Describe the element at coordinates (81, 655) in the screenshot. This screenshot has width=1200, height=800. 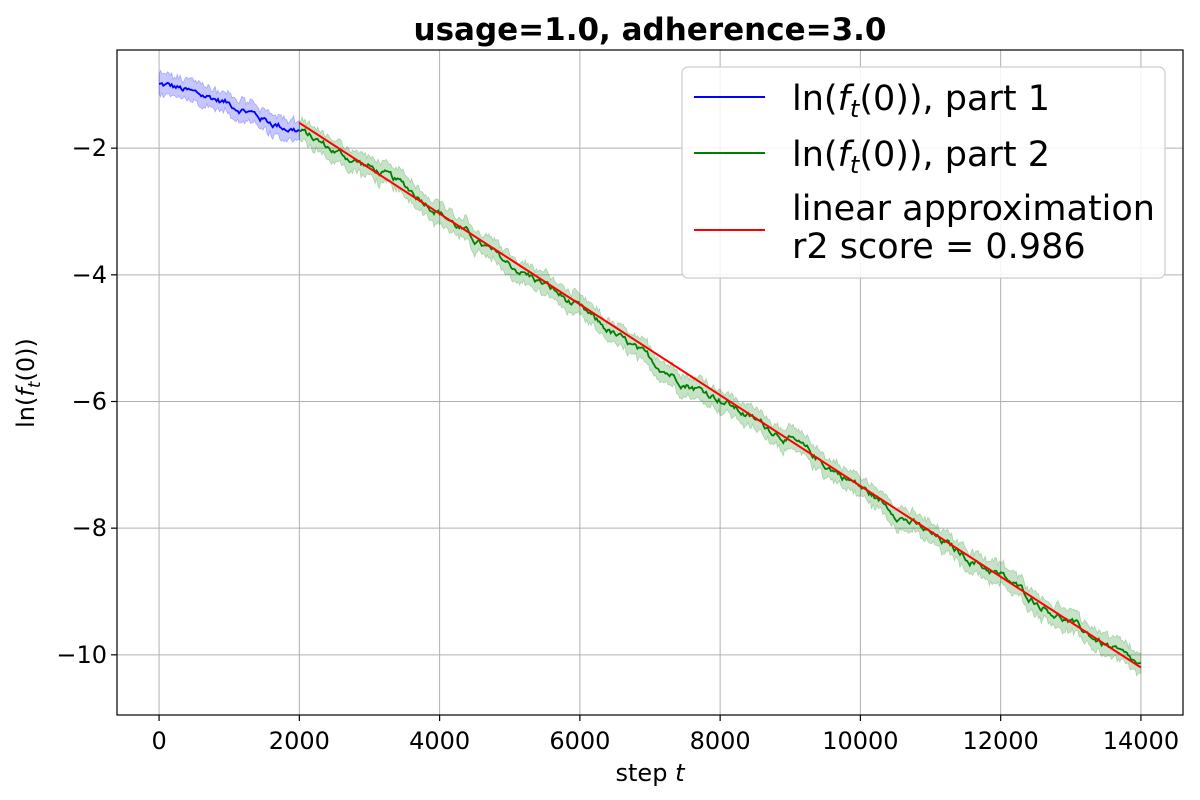
I see `y-tick-label: −10` at that location.